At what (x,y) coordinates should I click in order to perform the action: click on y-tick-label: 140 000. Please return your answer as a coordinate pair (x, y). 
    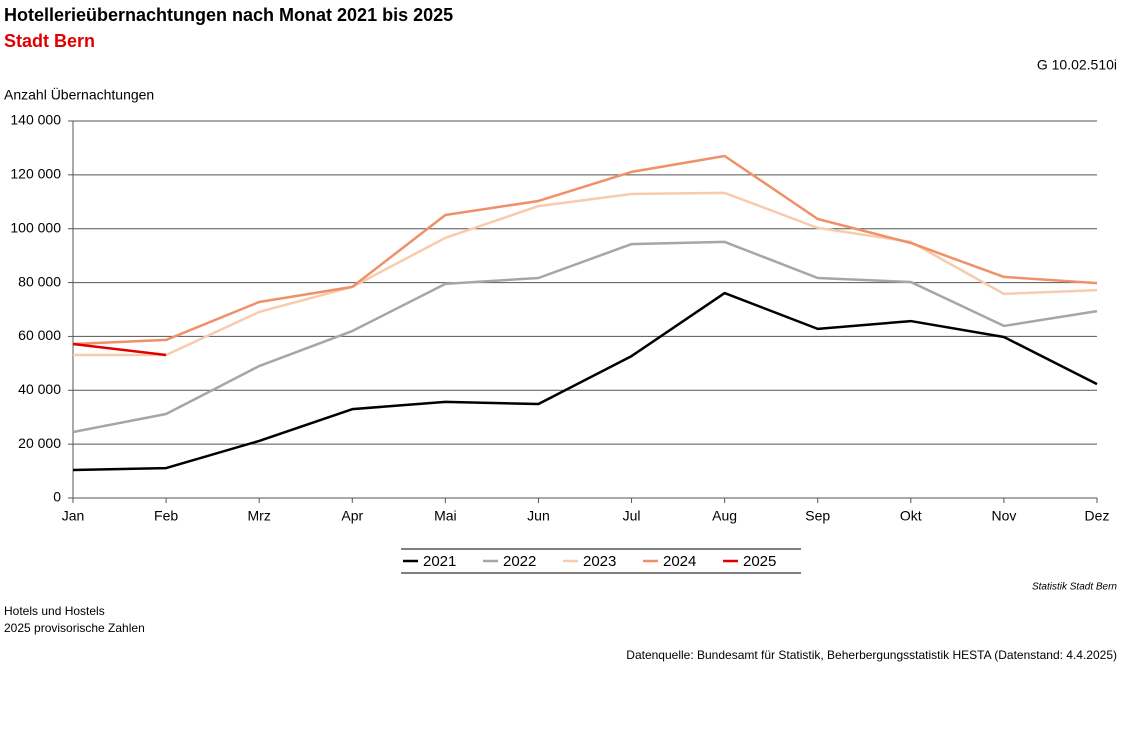
    Looking at the image, I should click on (35, 120).